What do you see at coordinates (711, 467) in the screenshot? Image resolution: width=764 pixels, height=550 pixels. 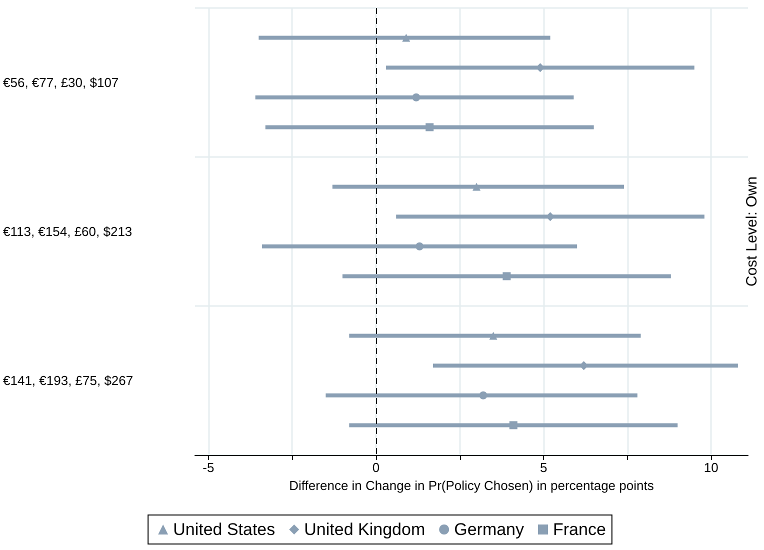 I see `x-tick-label: 10` at bounding box center [711, 467].